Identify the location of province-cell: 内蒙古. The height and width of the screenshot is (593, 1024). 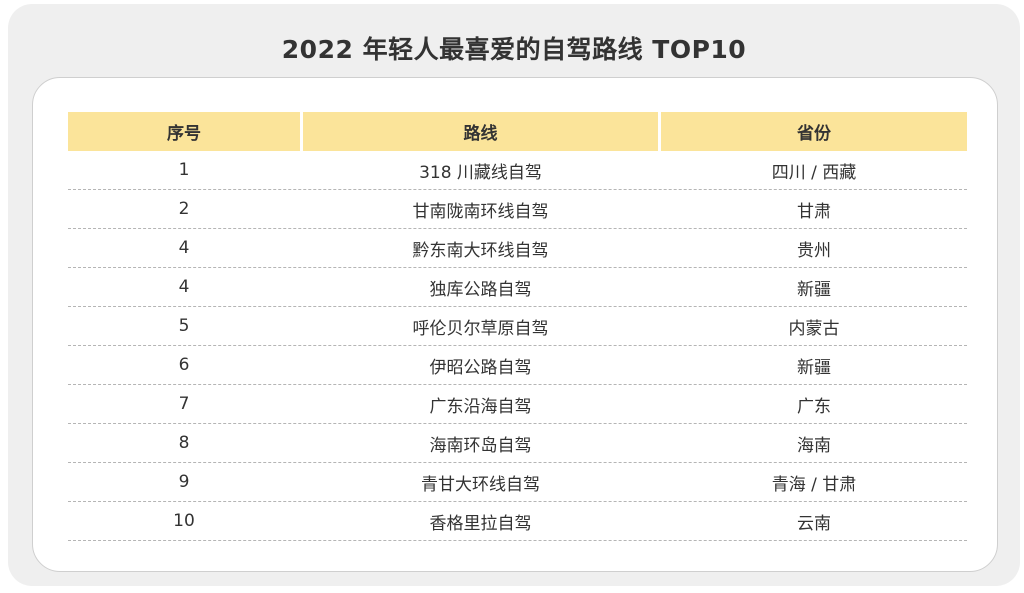
(814, 328).